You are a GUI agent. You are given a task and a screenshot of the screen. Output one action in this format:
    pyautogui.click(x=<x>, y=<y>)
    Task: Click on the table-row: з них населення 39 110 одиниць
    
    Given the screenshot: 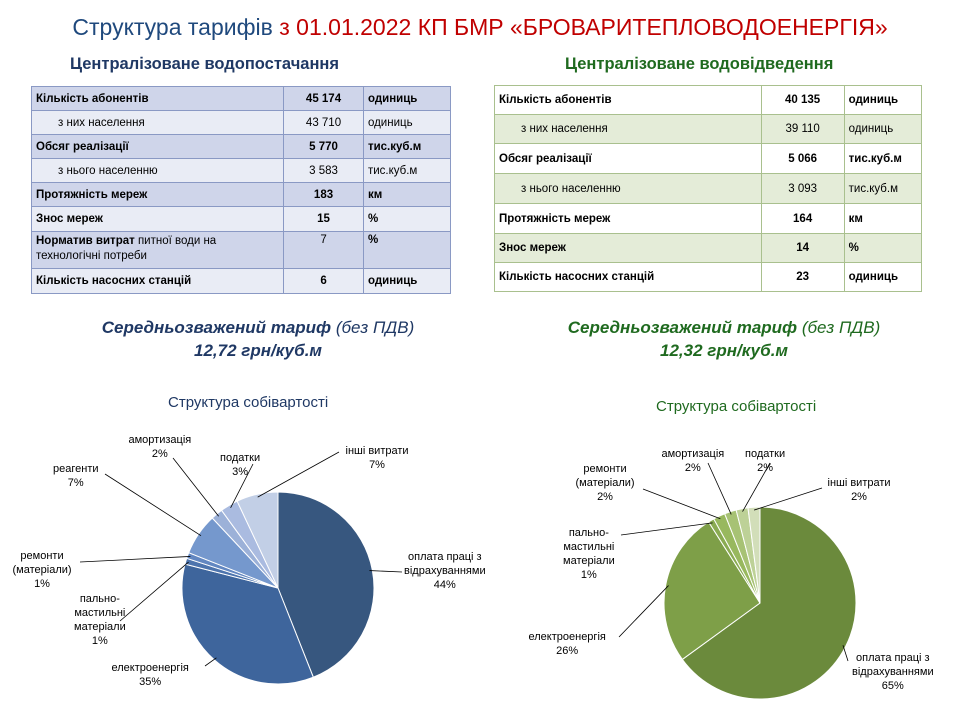 What is the action you would take?
    pyautogui.click(x=708, y=129)
    